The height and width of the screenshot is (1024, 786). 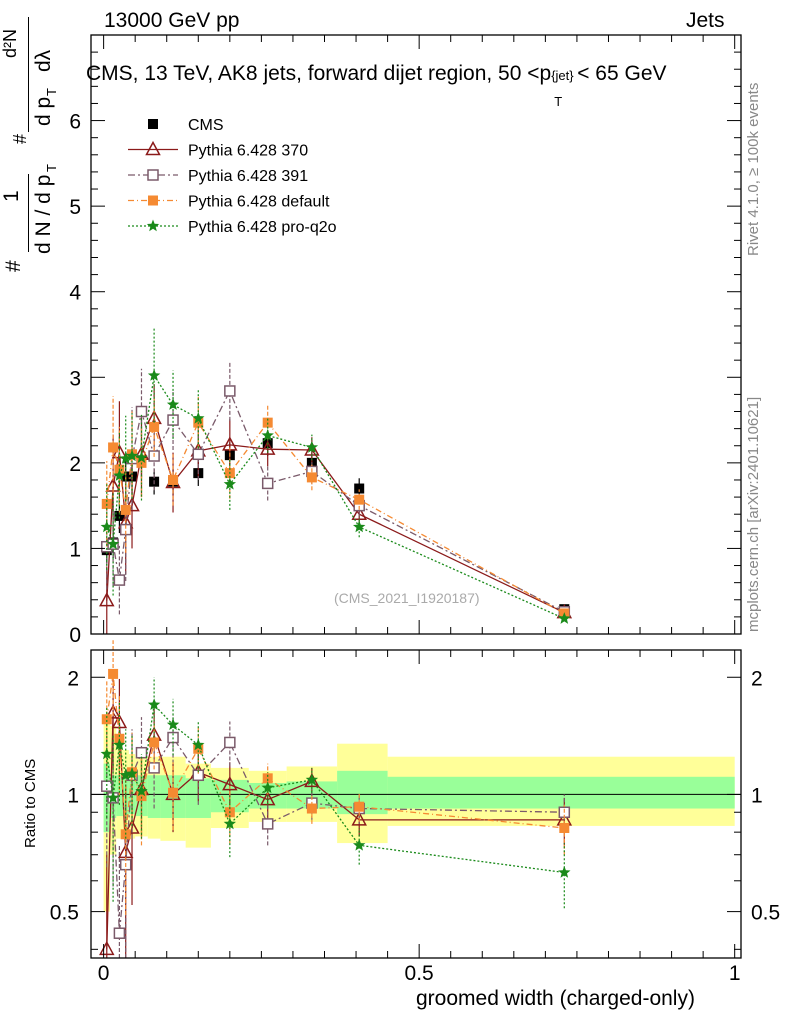 What do you see at coordinates (30, 803) in the screenshot?
I see `ratio-ylabel: Ratio to CMS` at bounding box center [30, 803].